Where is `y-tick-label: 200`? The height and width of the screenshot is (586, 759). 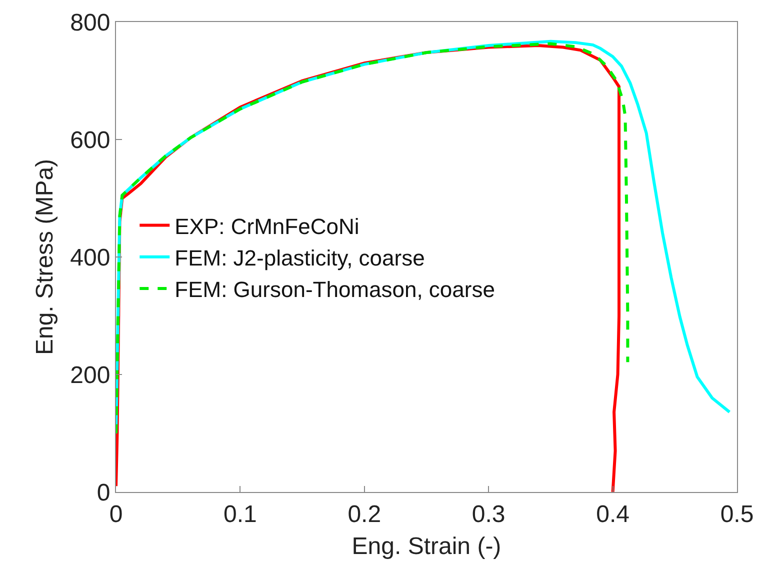 y-tick-label: 200 is located at coordinates (90, 375).